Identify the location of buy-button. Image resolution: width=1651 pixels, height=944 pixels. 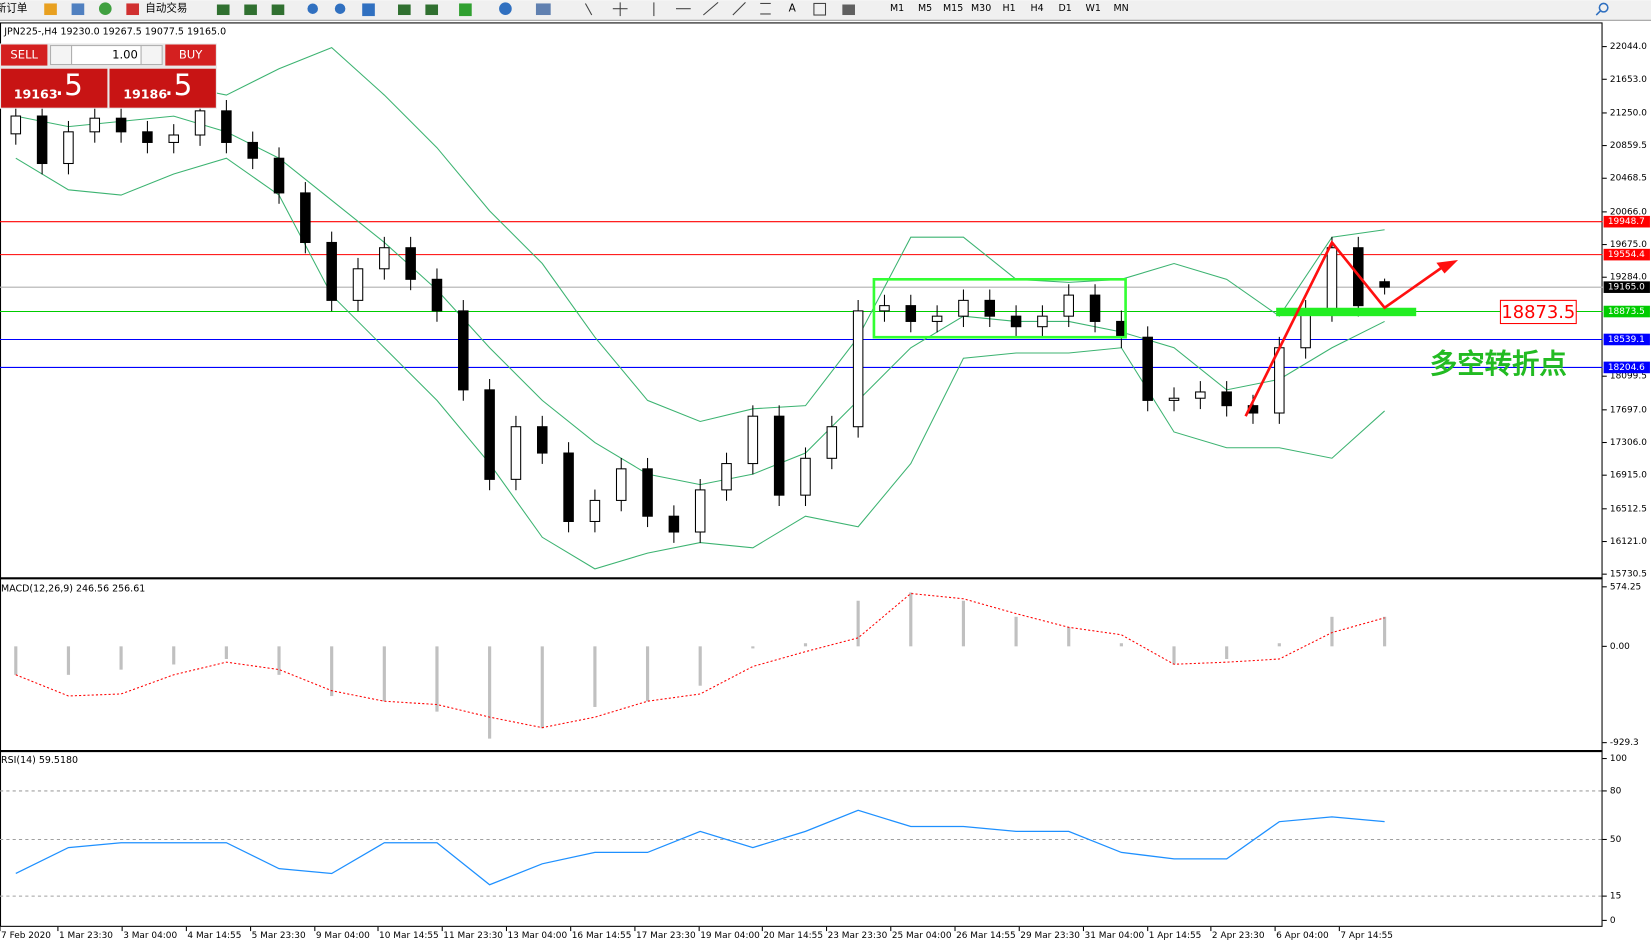
(190, 55).